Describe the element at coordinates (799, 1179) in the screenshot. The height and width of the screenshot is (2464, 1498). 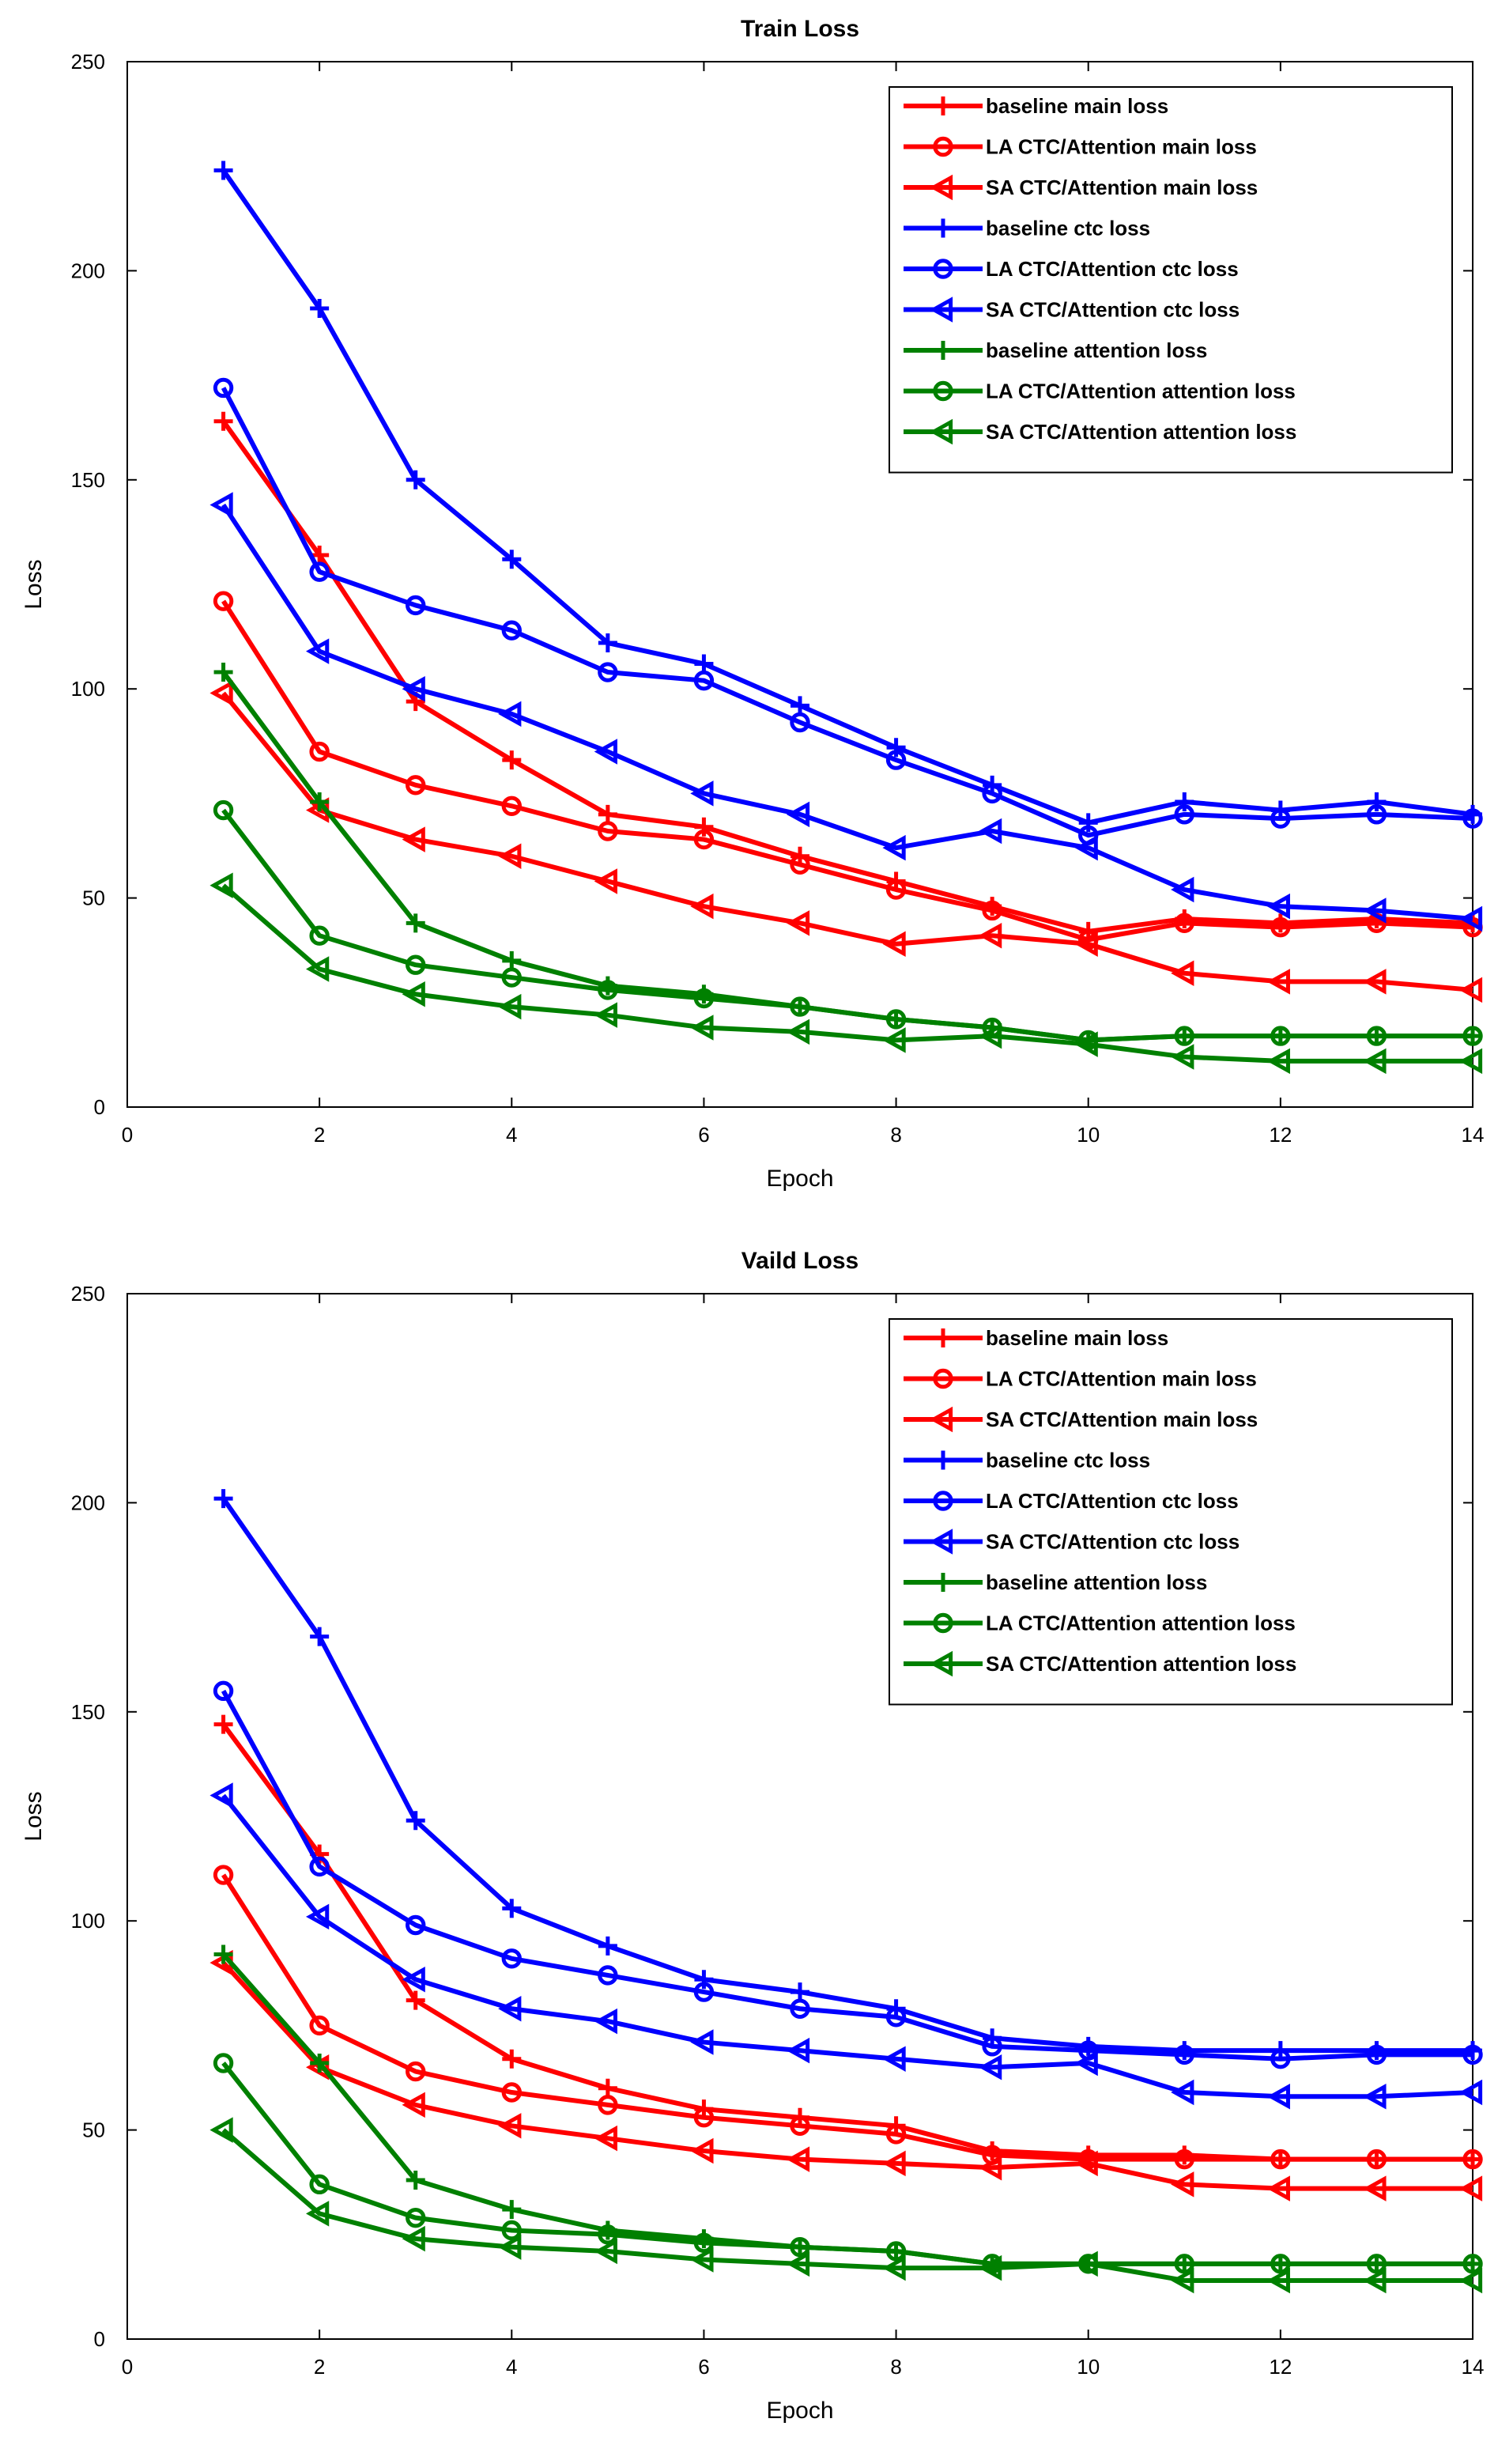
I see `x-axis-label: Epoch` at that location.